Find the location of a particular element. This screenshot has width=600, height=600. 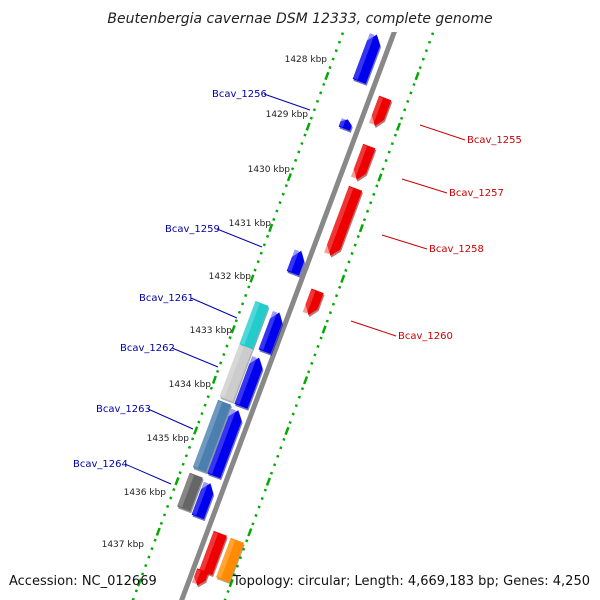

feature-orange is located at coordinates (231, 561).